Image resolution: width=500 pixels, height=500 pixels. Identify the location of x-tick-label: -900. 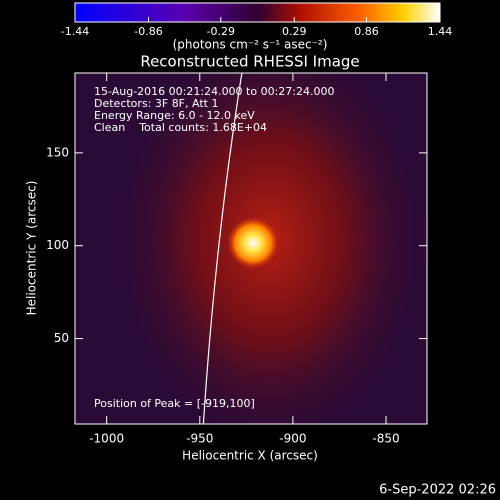
(292, 439).